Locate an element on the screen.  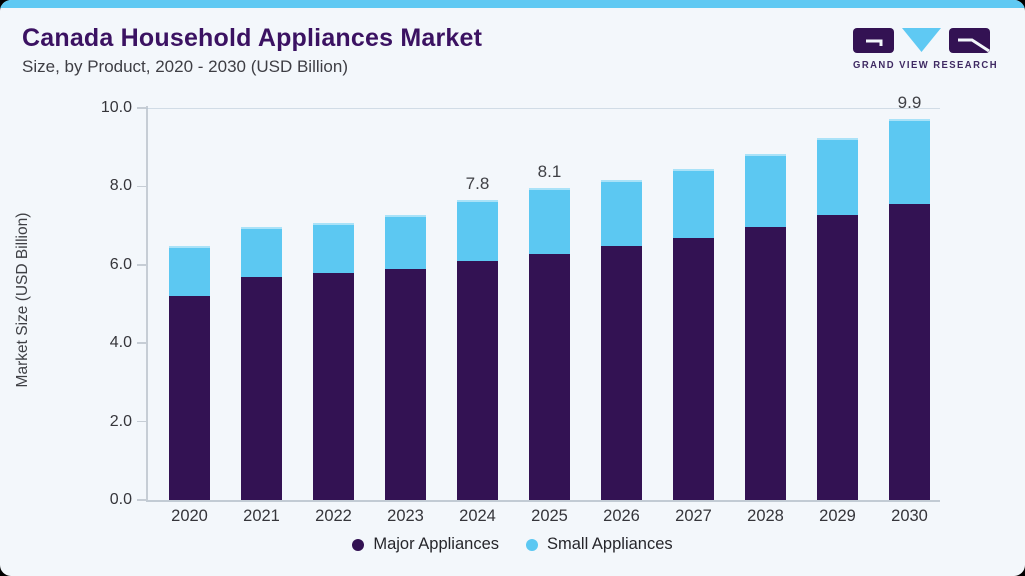
y-axis-tick-label: 8.0 is located at coordinates (120, 186).